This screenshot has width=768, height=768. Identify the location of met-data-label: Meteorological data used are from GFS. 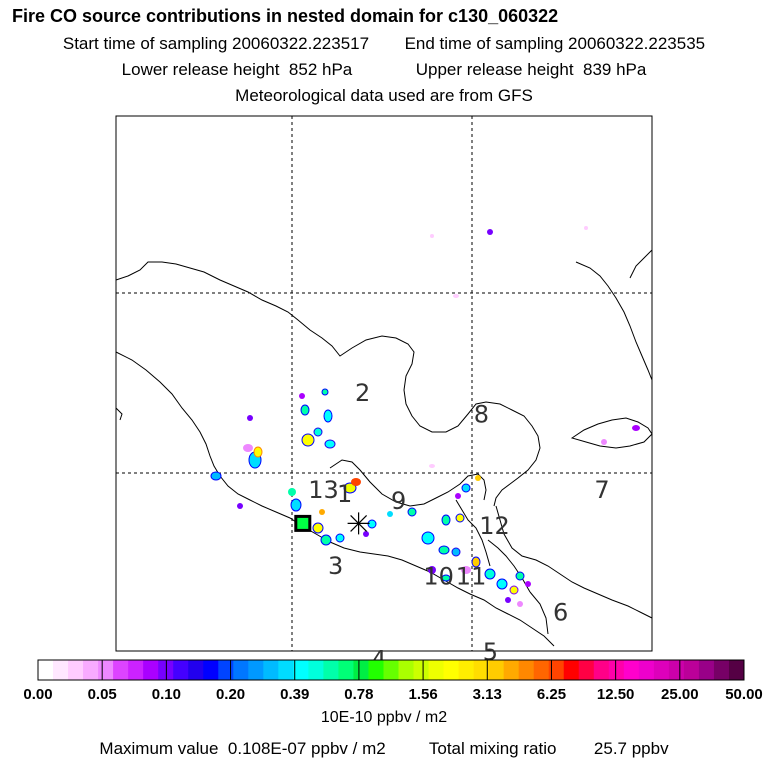
(384, 95).